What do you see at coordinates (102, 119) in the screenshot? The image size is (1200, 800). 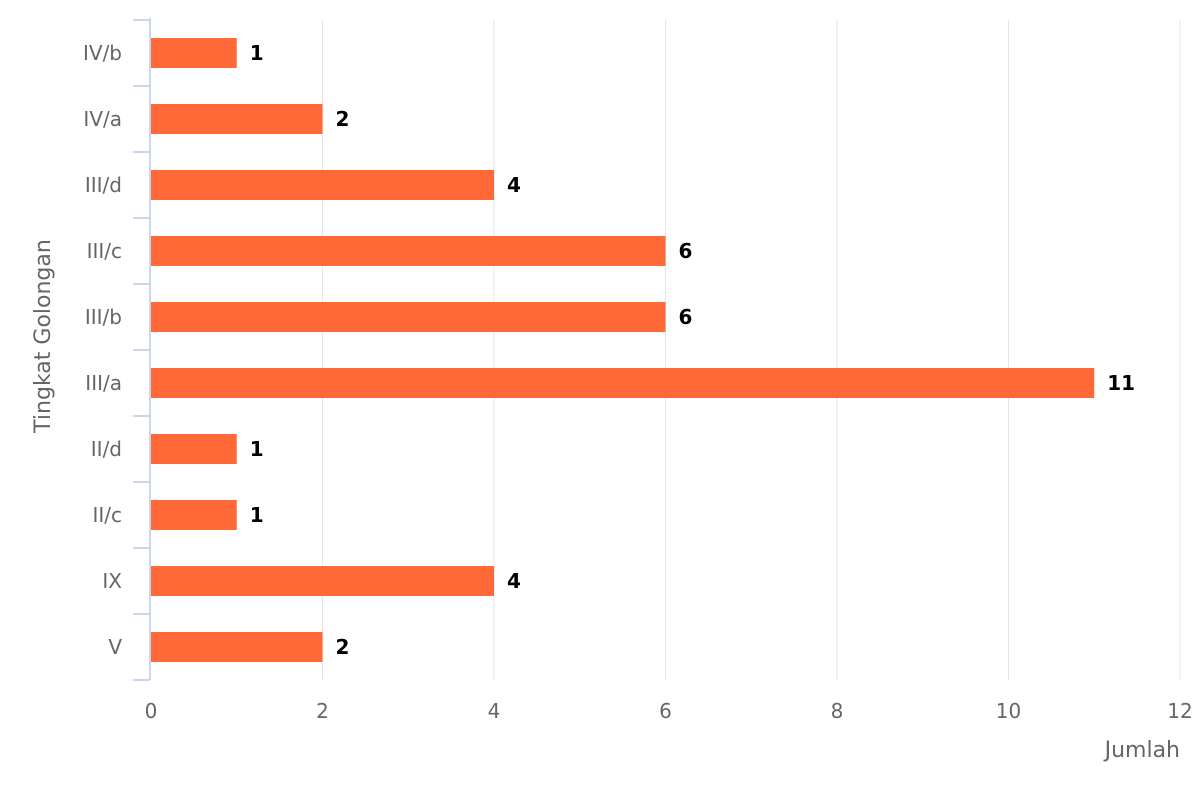 I see `category-label: IV/a` at bounding box center [102, 119].